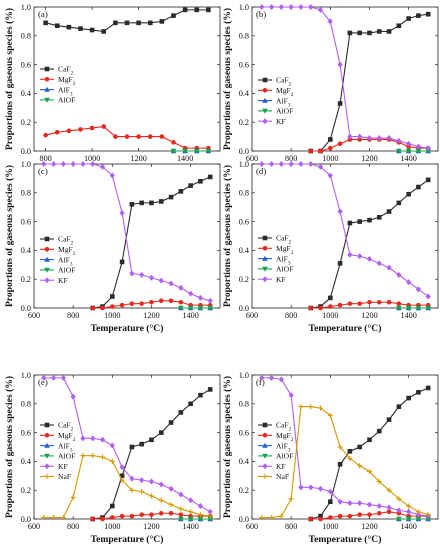  What do you see at coordinates (127, 232) in the screenshot?
I see `series-kf` at bounding box center [127, 232].